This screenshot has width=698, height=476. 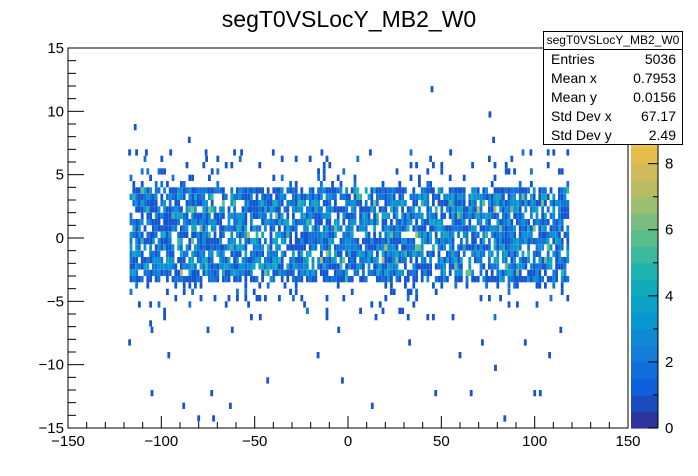 What do you see at coordinates (613, 97) in the screenshot?
I see `stats-row-mean-y: Mean y 0.0156` at bounding box center [613, 97].